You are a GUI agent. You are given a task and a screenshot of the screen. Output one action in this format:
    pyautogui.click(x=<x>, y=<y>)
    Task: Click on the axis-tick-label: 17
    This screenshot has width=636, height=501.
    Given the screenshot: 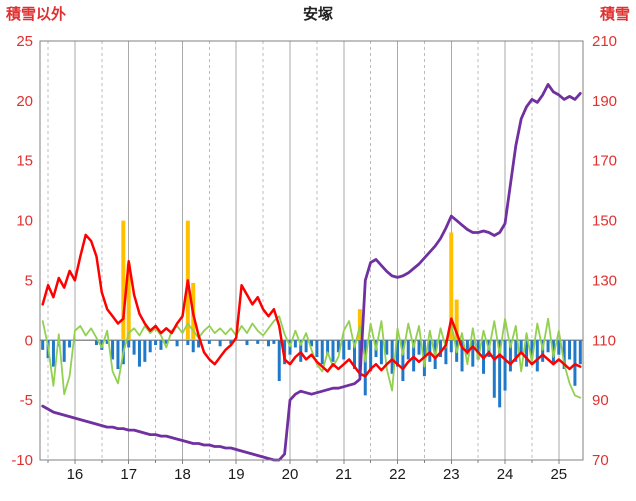 What is the action you would take?
    pyautogui.click(x=128, y=474)
    